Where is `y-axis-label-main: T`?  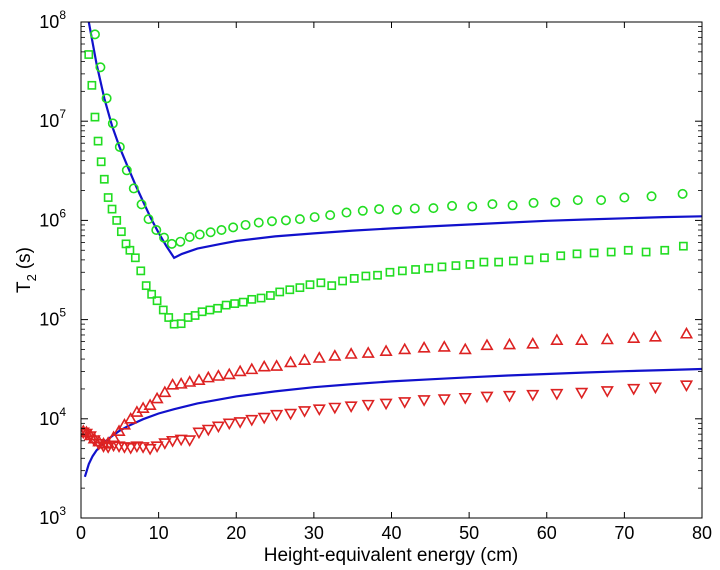
y-axis-label-main: T is located at coordinates (24, 287).